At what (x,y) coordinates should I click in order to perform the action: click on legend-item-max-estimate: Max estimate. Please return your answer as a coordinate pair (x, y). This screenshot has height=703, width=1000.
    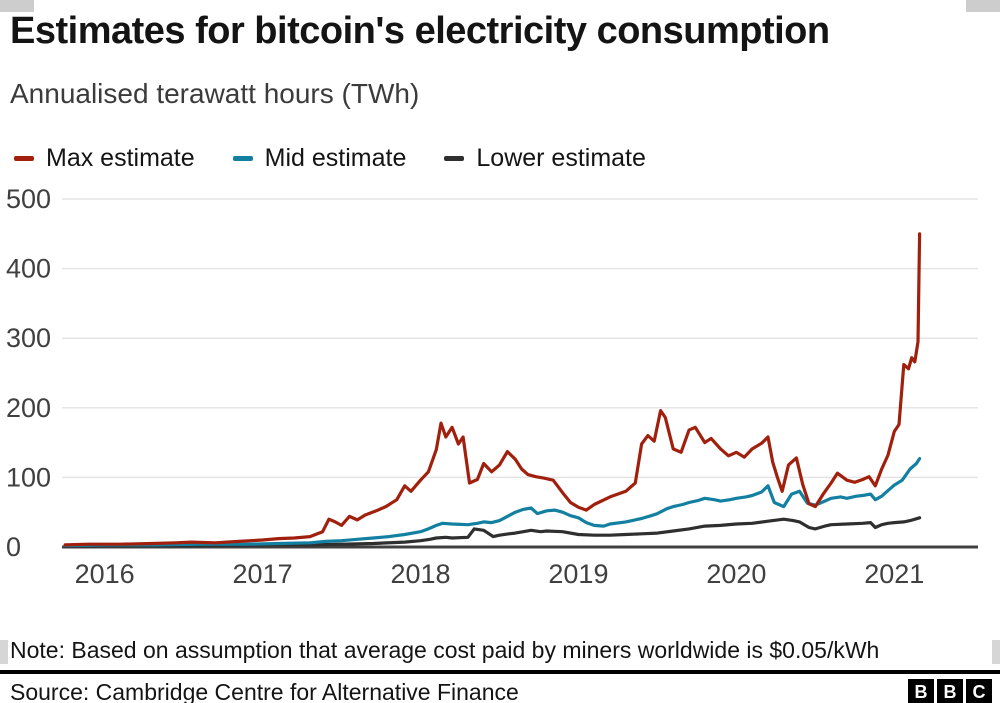
    Looking at the image, I should click on (104, 158).